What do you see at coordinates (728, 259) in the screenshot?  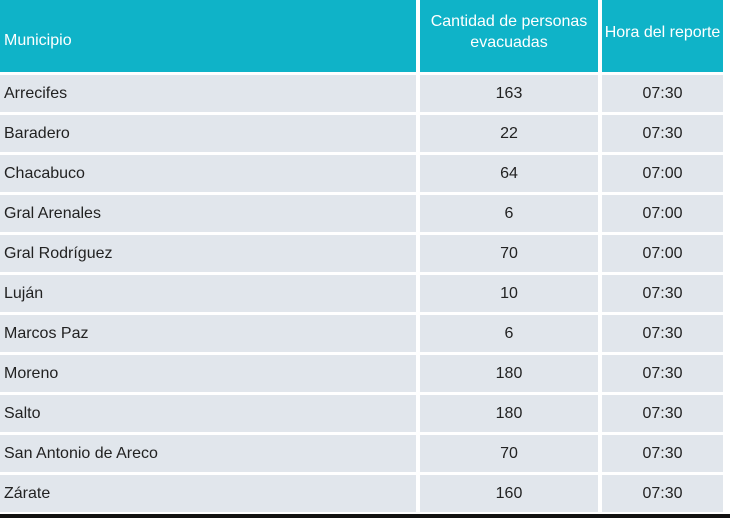 I see `right-edge` at bounding box center [728, 259].